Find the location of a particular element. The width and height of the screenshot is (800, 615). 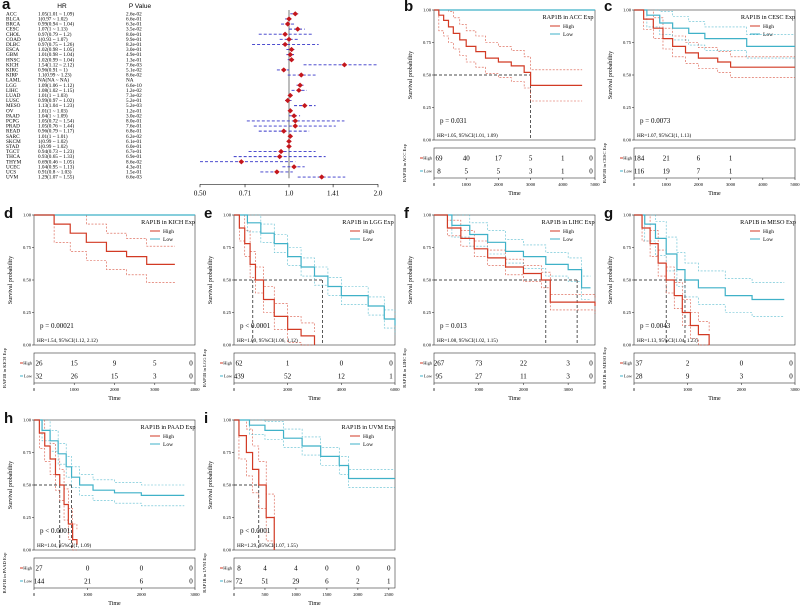

panel-label-i: i is located at coordinates (206, 418).